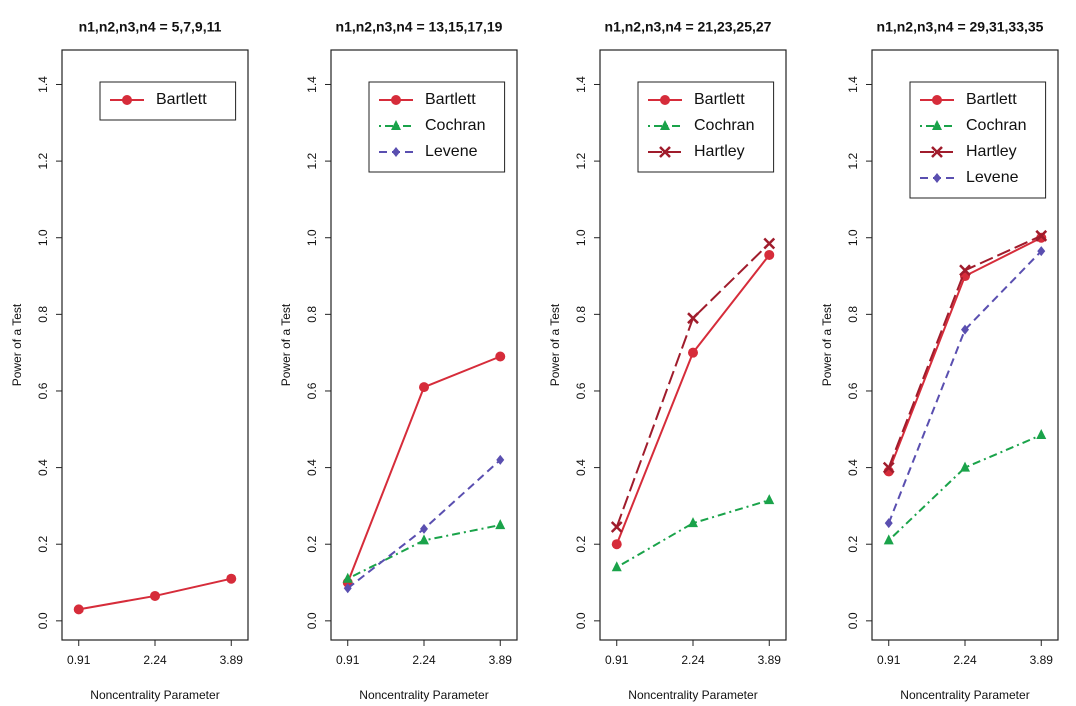 The image size is (1076, 706). Describe the element at coordinates (150, 27) in the screenshot. I see `panel-title: n1,n2,n3,n4 = 5,7,9,11` at that location.